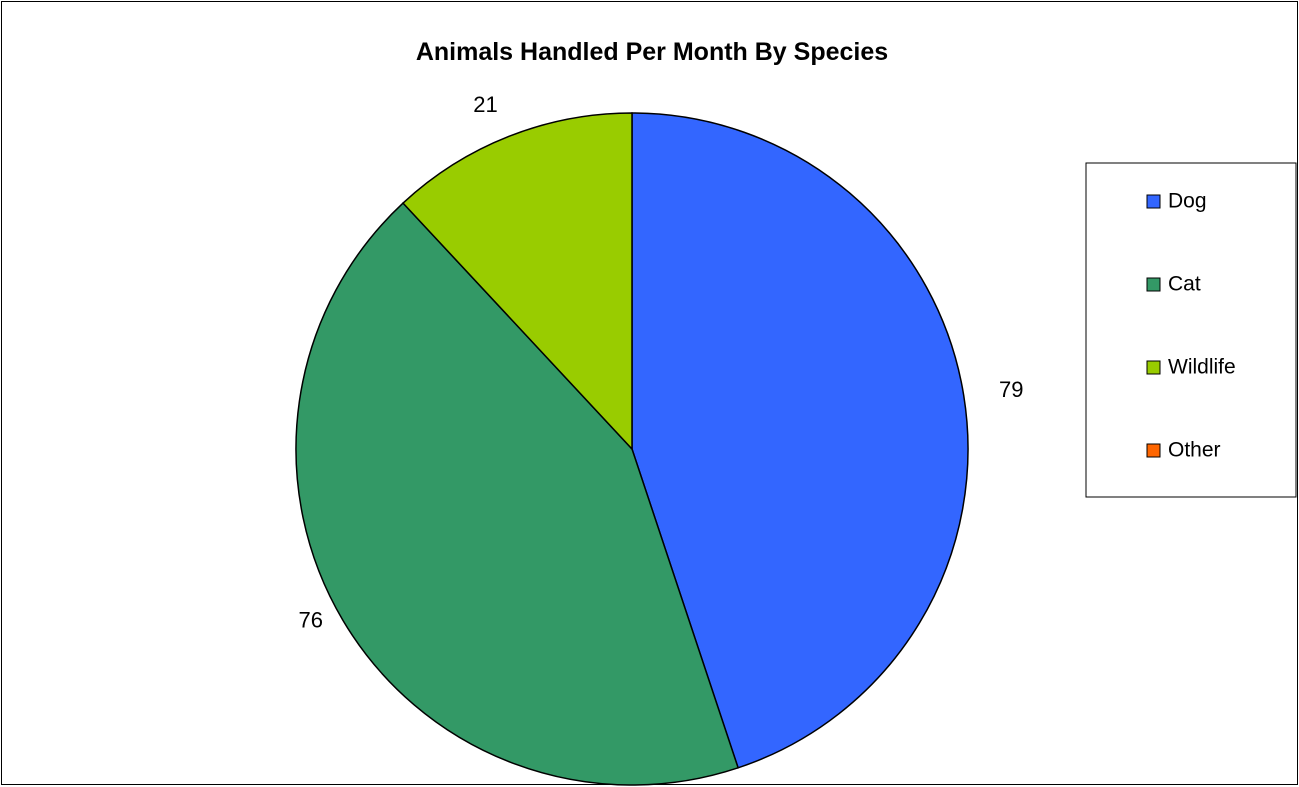 This screenshot has height=787, width=1299. Describe the element at coordinates (1191, 326) in the screenshot. I see `legend-items: Dog Cat Wildlife Other` at that location.